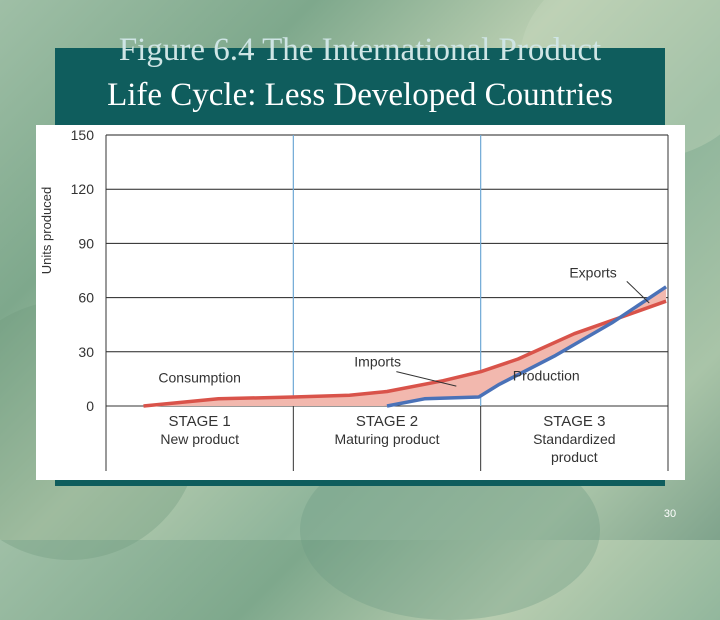 This screenshot has height=620, width=720. I want to click on imports-exports-gap-fill, so click(405, 346).